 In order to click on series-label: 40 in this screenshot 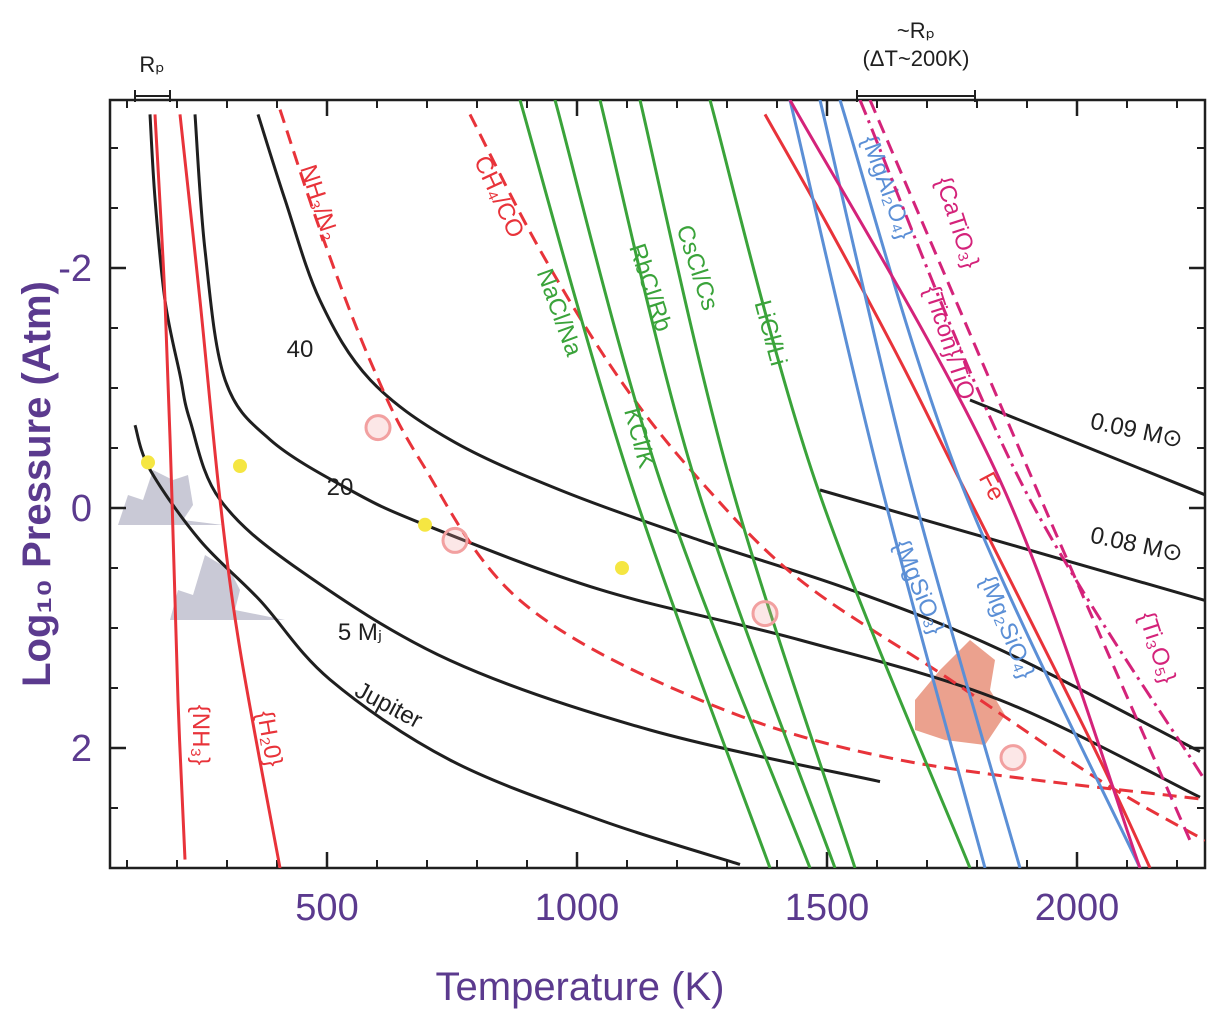, I will do `click(300, 349)`.